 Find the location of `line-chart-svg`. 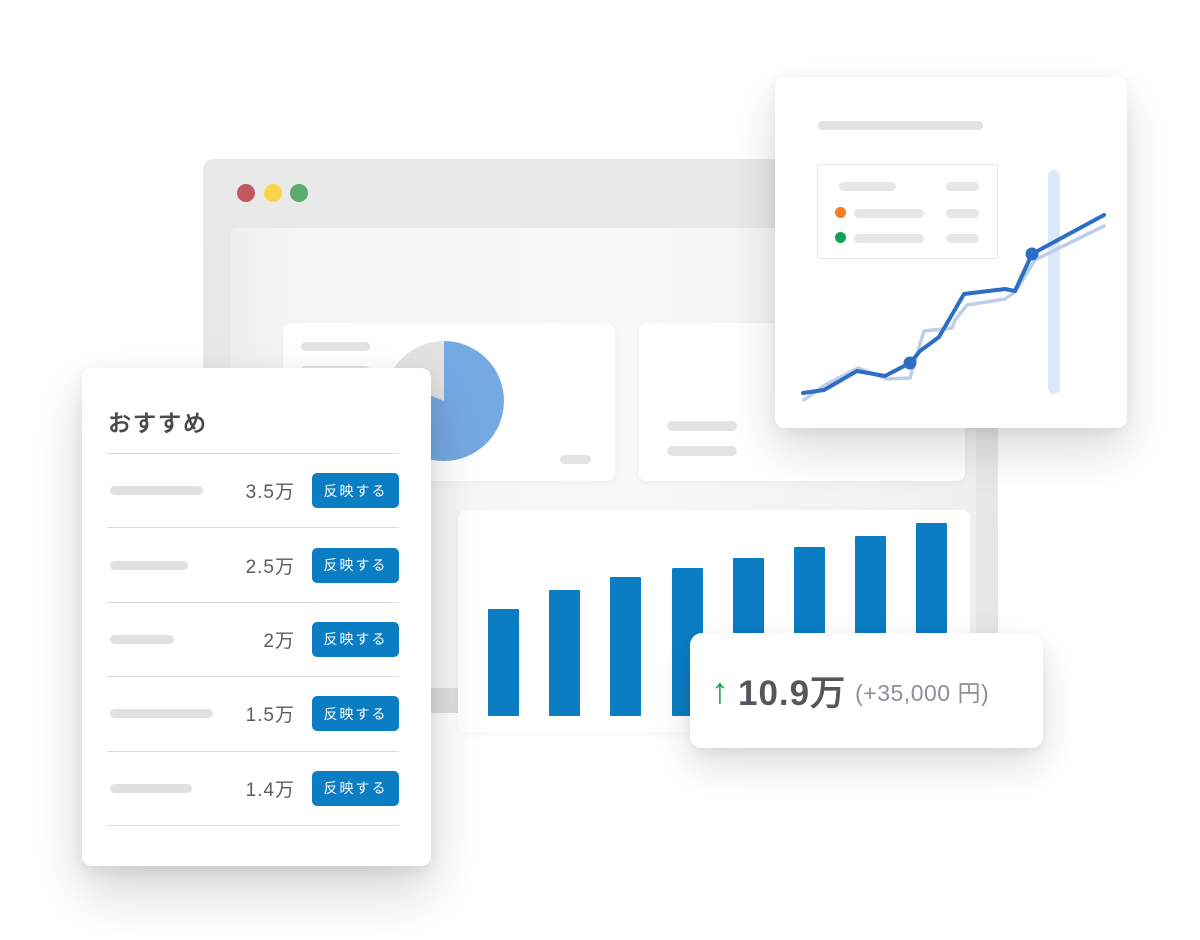

line-chart-svg is located at coordinates (953, 307).